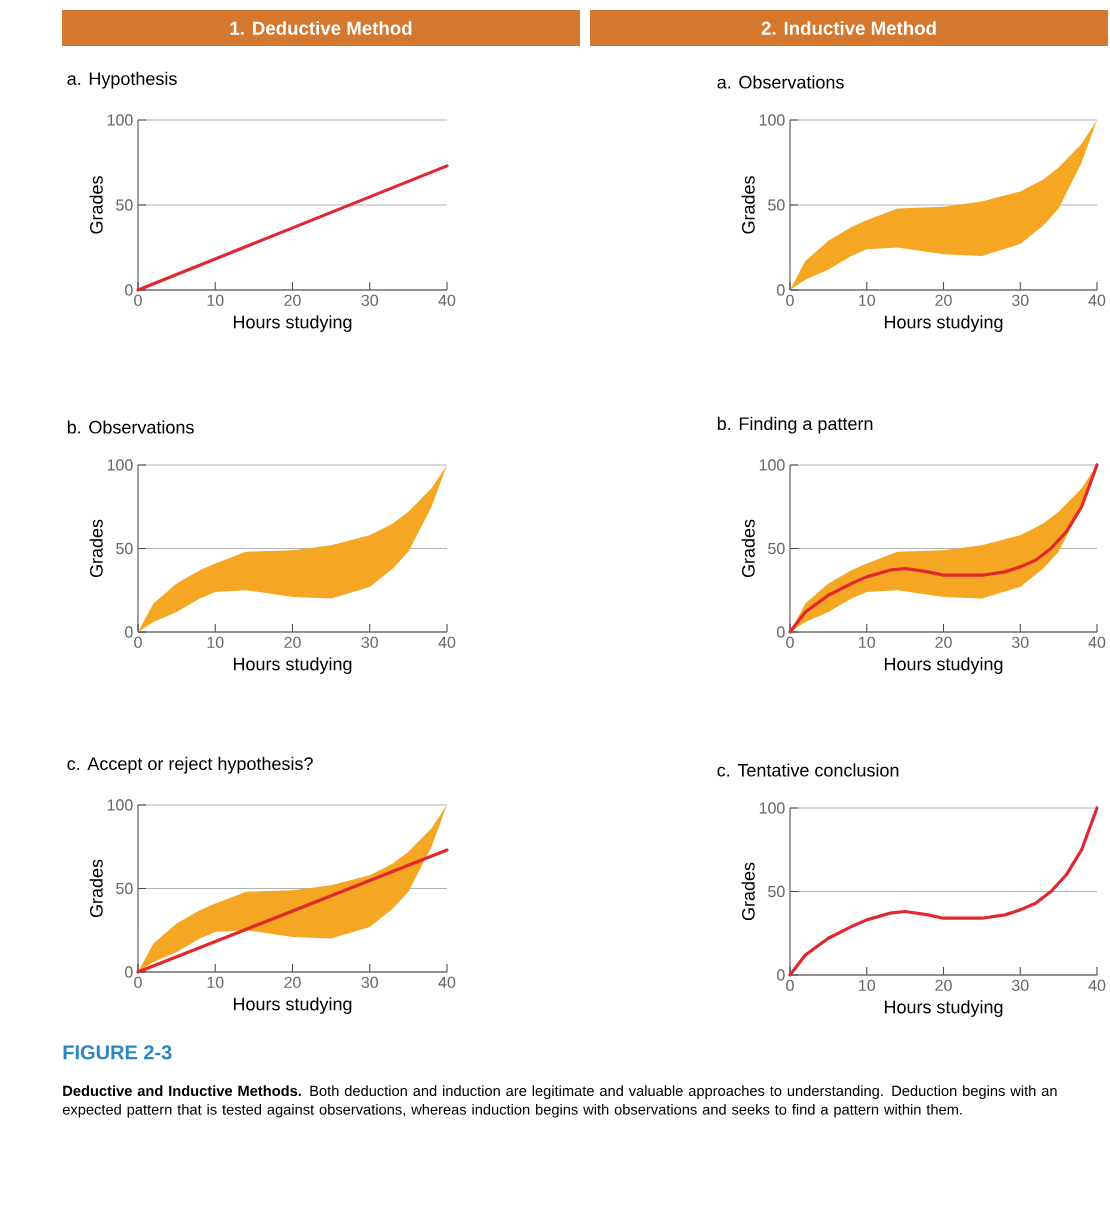 The width and height of the screenshot is (1110, 1226). I want to click on text: 2. Inductive Method, so click(848, 28).